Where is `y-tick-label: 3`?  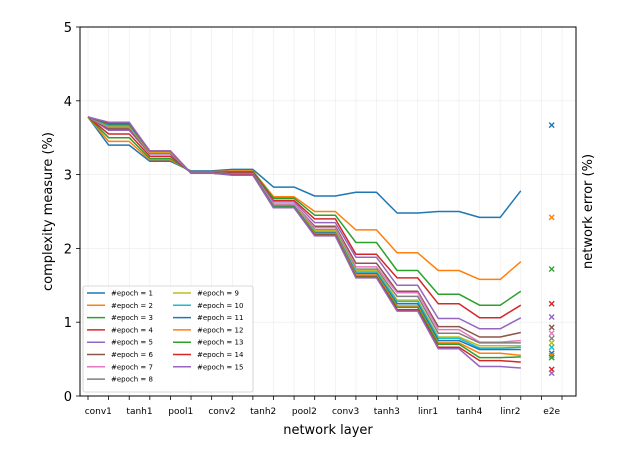
y-tick-label: 3 is located at coordinates (68, 176).